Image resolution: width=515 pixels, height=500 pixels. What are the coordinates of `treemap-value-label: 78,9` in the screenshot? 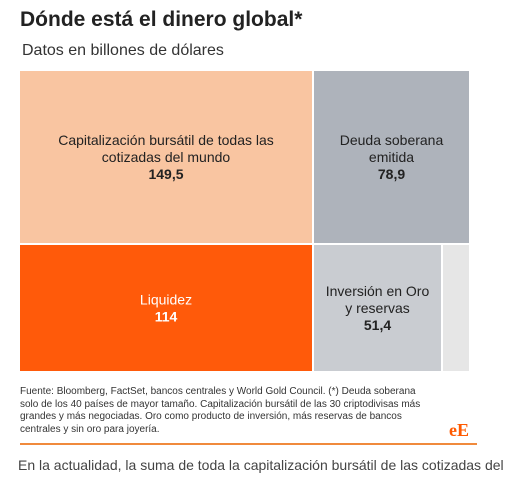 It's located at (391, 174).